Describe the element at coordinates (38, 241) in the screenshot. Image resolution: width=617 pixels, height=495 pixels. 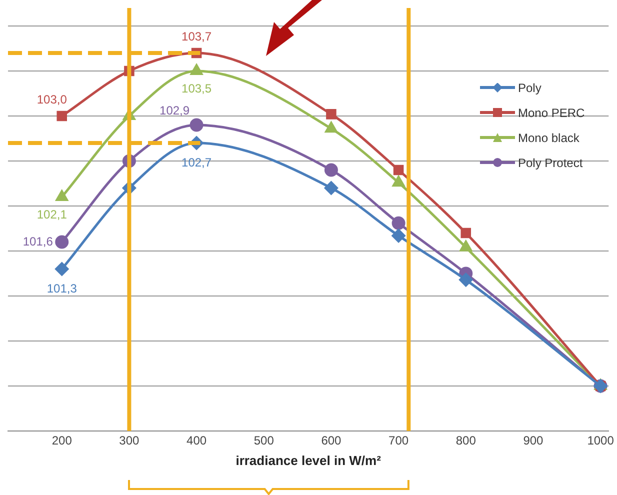
I see `data-label: 101,6` at that location.